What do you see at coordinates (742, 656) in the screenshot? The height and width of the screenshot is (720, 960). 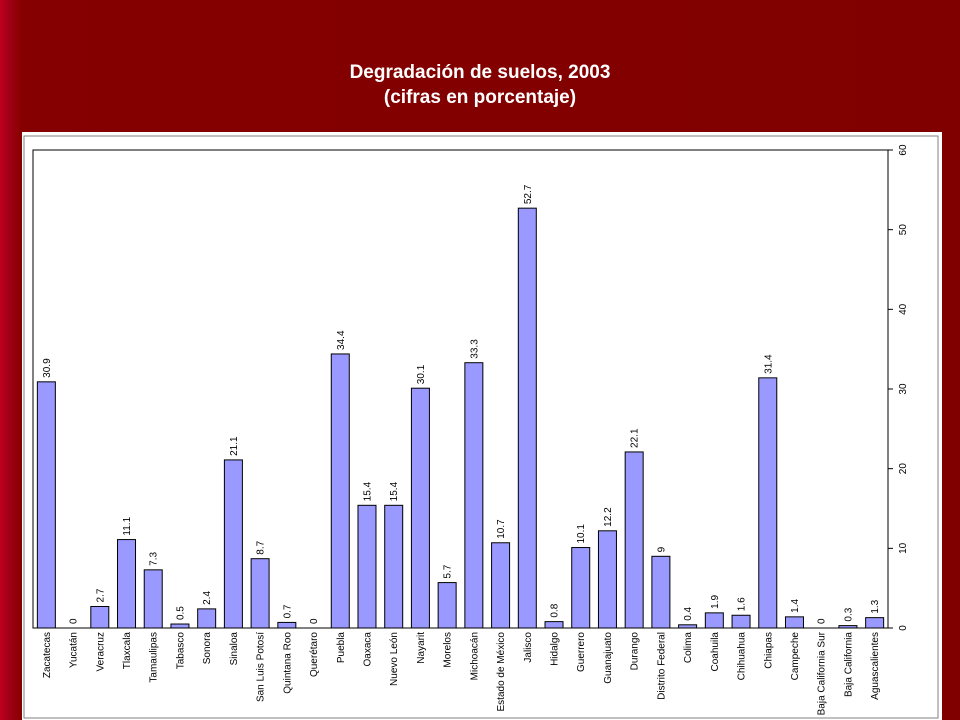 I see `category-label: Chihuahua` at bounding box center [742, 656].